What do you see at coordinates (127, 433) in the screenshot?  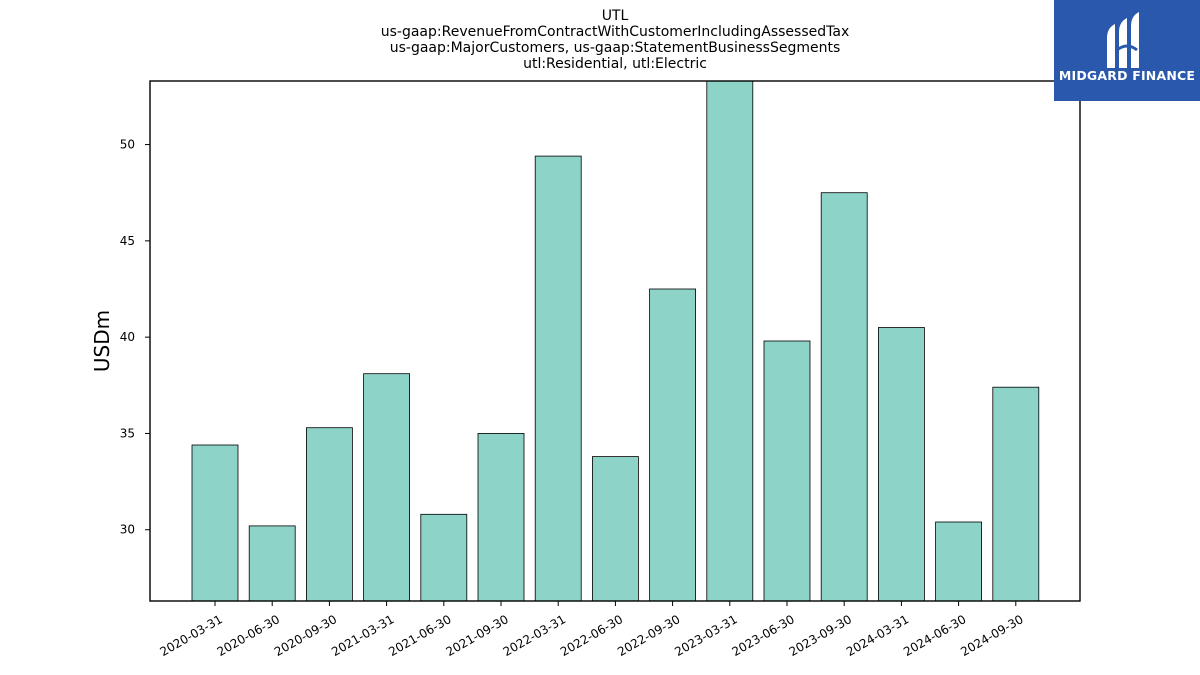 I see `y-tick-label: 35` at bounding box center [127, 433].